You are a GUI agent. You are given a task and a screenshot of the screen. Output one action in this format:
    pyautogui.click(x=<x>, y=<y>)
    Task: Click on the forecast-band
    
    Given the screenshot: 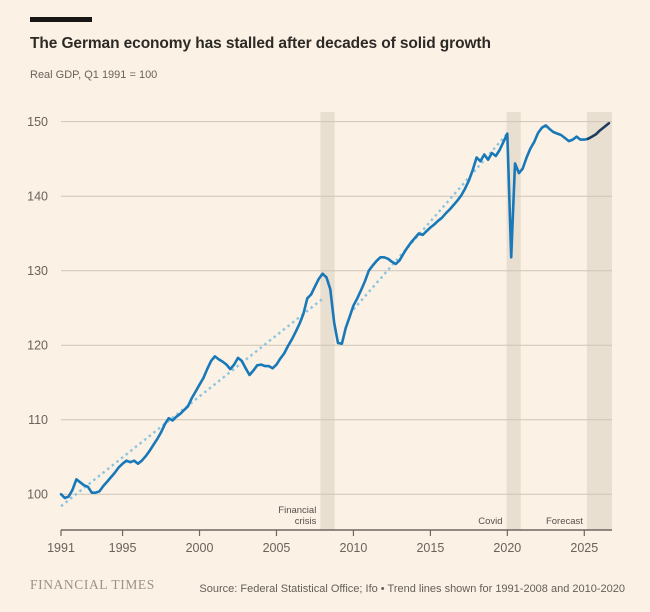 What is the action you would take?
    pyautogui.click(x=599, y=321)
    